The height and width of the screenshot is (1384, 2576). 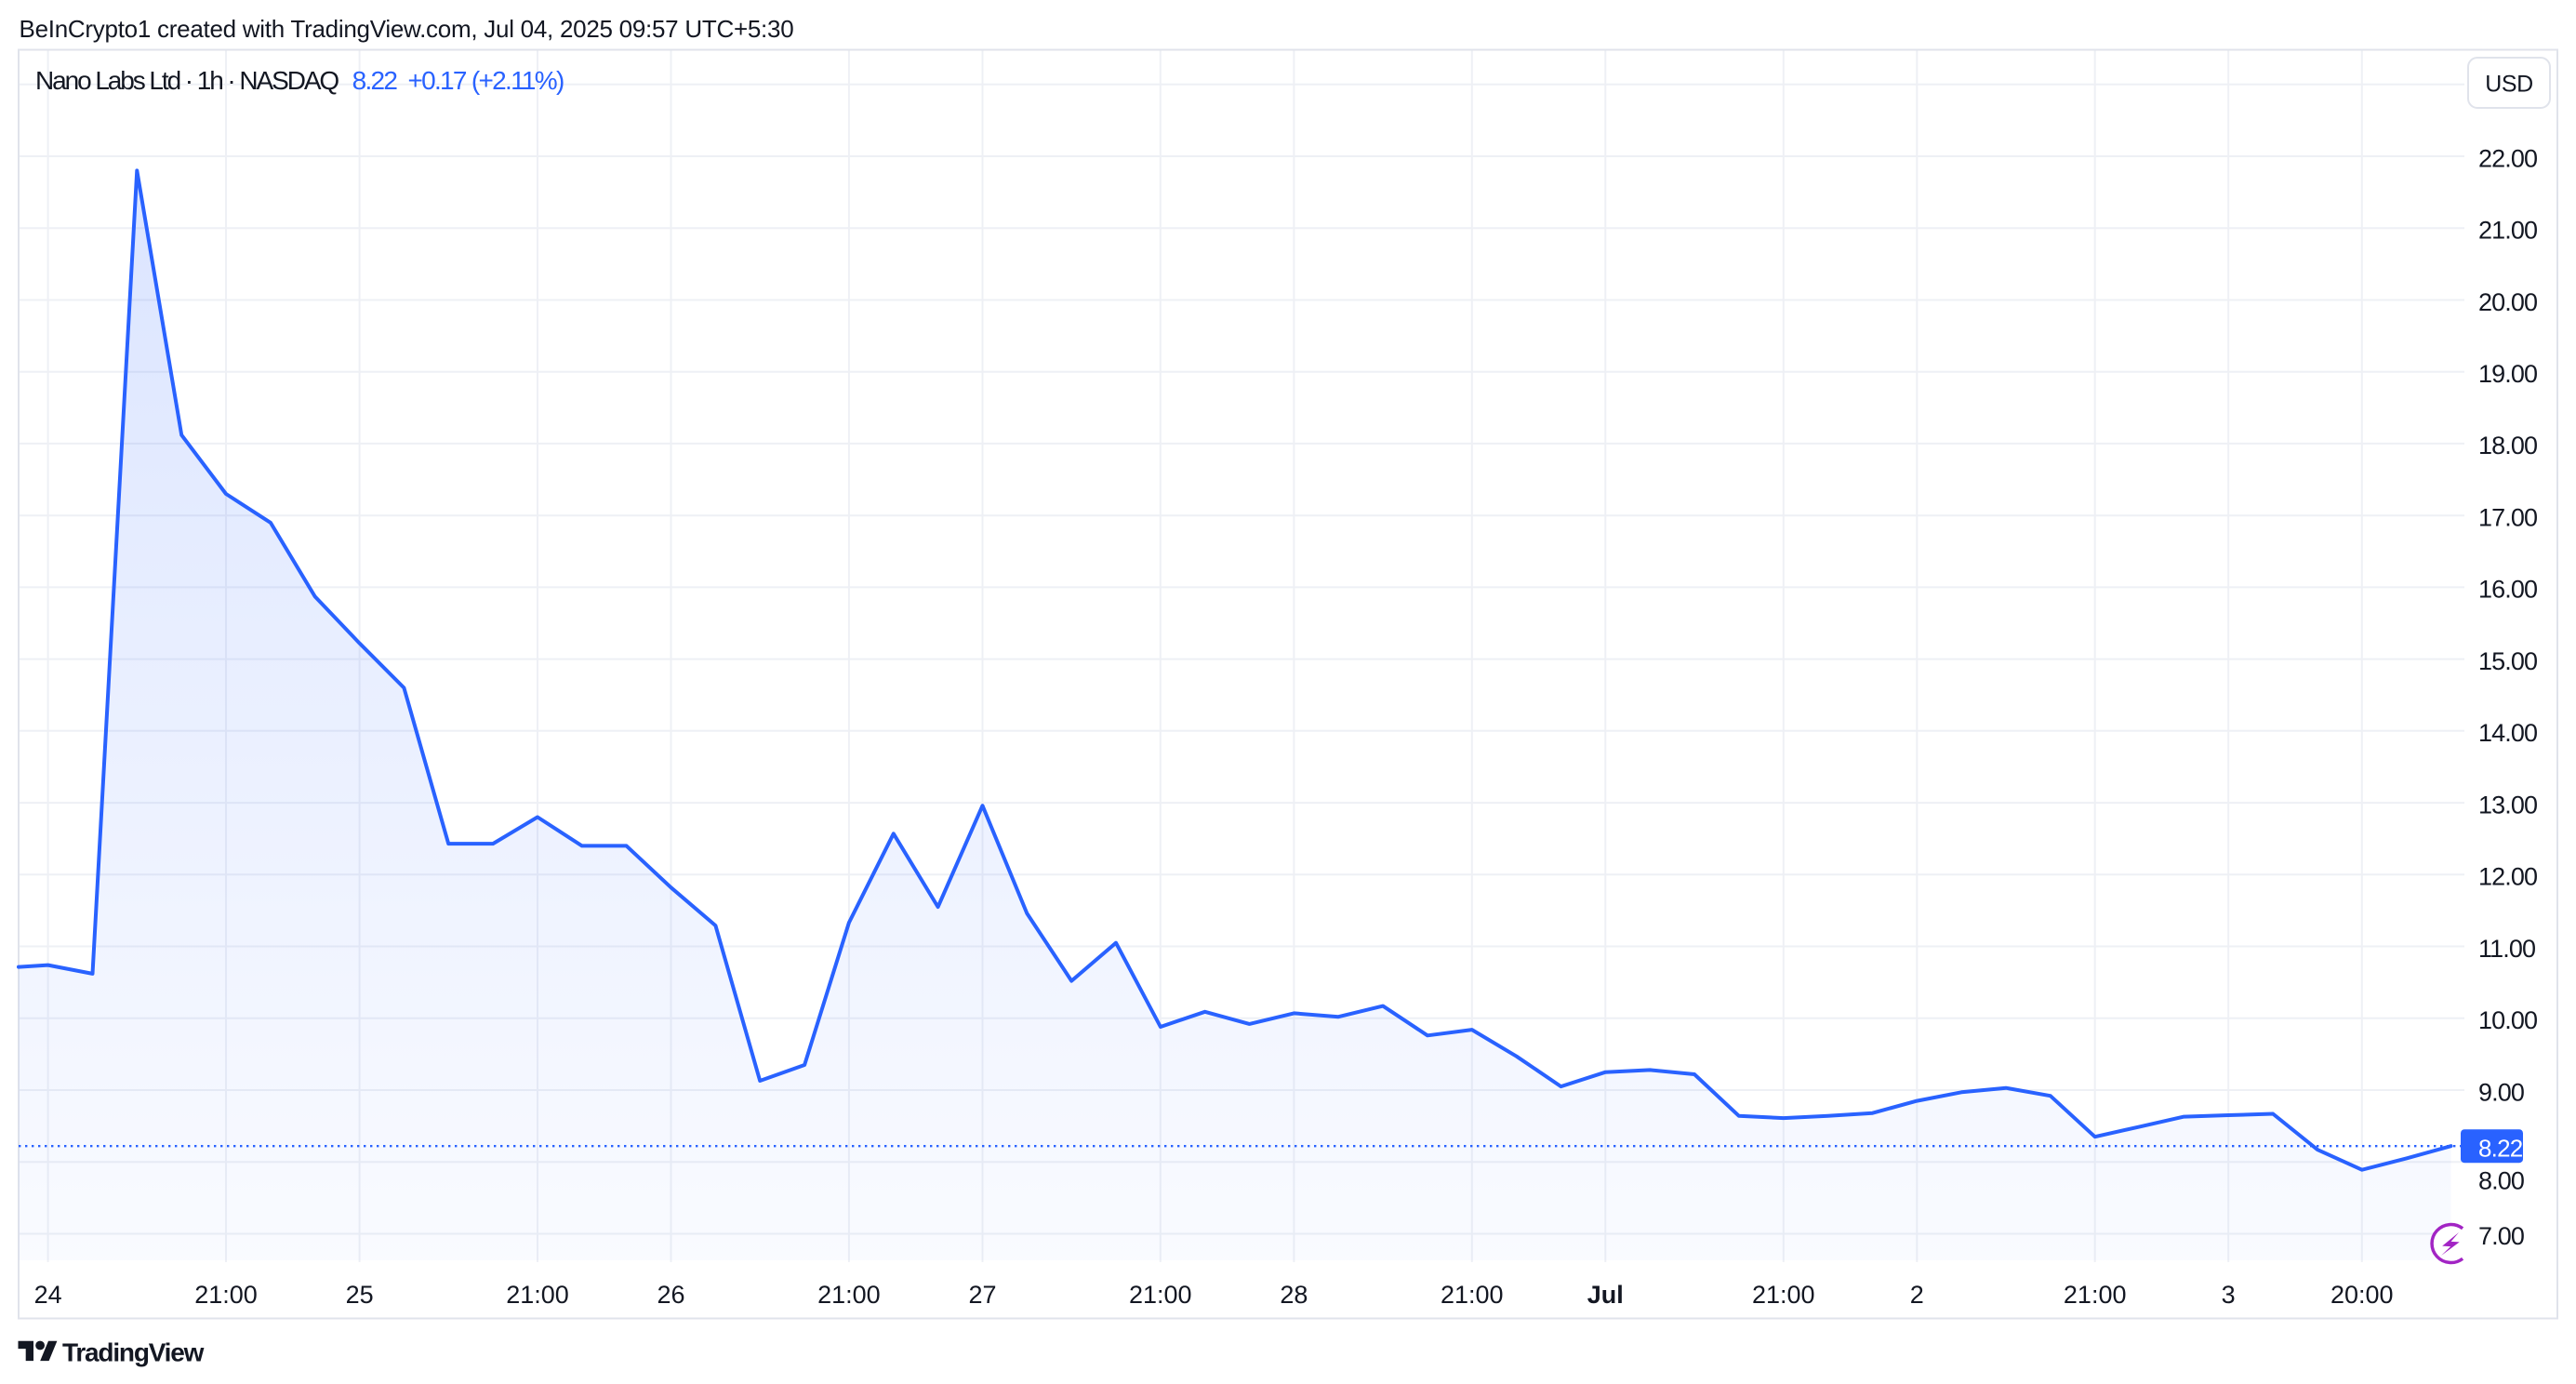 What do you see at coordinates (2507, 733) in the screenshot?
I see `svg-text: 14.00` at bounding box center [2507, 733].